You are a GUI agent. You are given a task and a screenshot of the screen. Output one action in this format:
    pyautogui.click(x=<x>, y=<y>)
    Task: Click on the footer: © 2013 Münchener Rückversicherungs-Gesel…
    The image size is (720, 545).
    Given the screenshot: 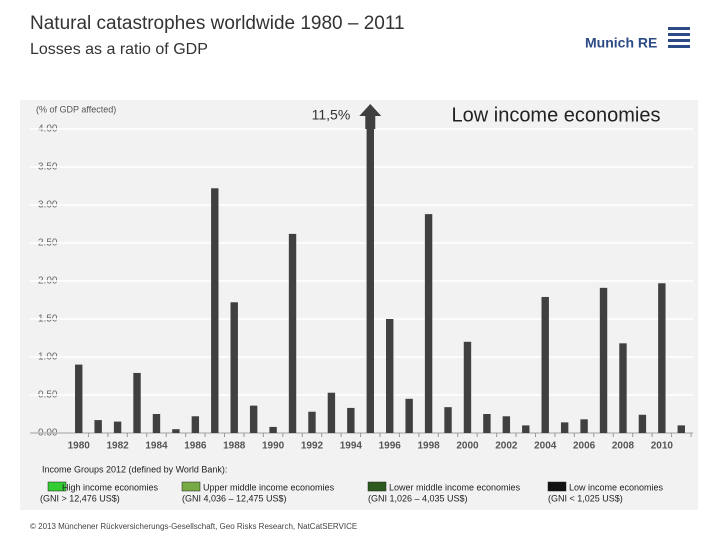 What is the action you would take?
    pyautogui.click(x=193, y=526)
    